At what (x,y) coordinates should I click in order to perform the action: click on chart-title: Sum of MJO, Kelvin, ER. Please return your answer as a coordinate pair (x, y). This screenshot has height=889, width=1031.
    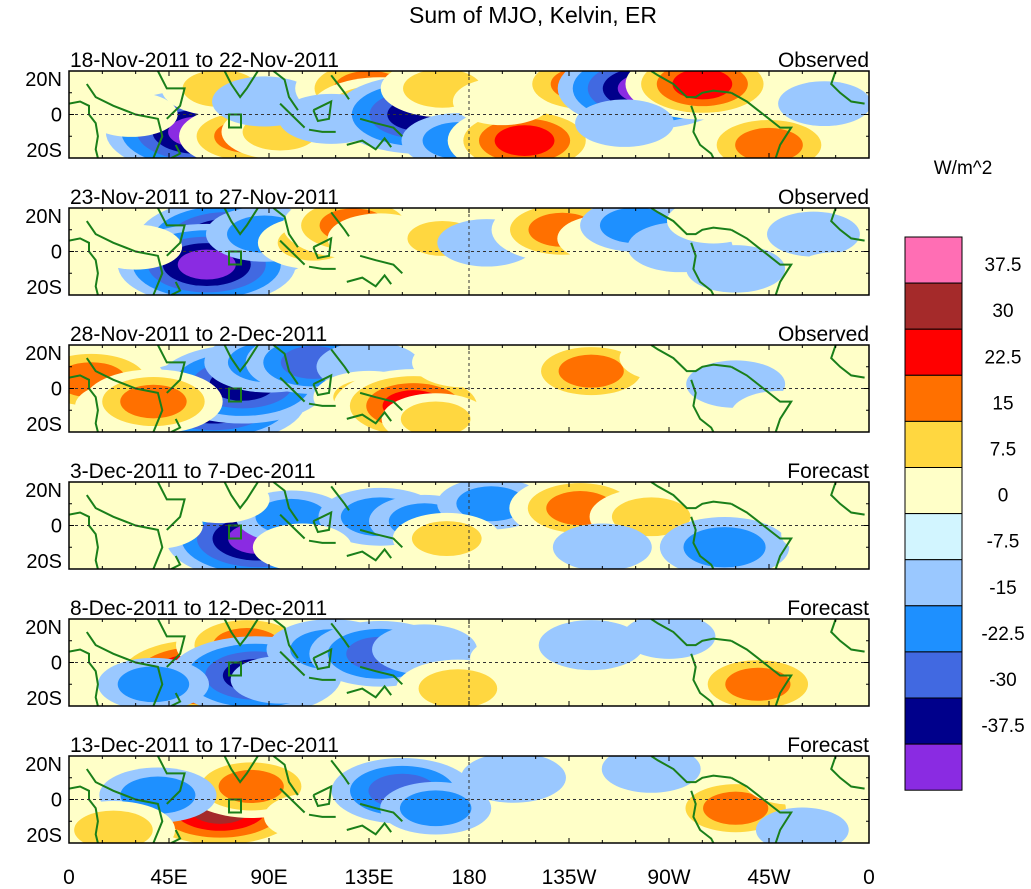
    Looking at the image, I should click on (533, 15).